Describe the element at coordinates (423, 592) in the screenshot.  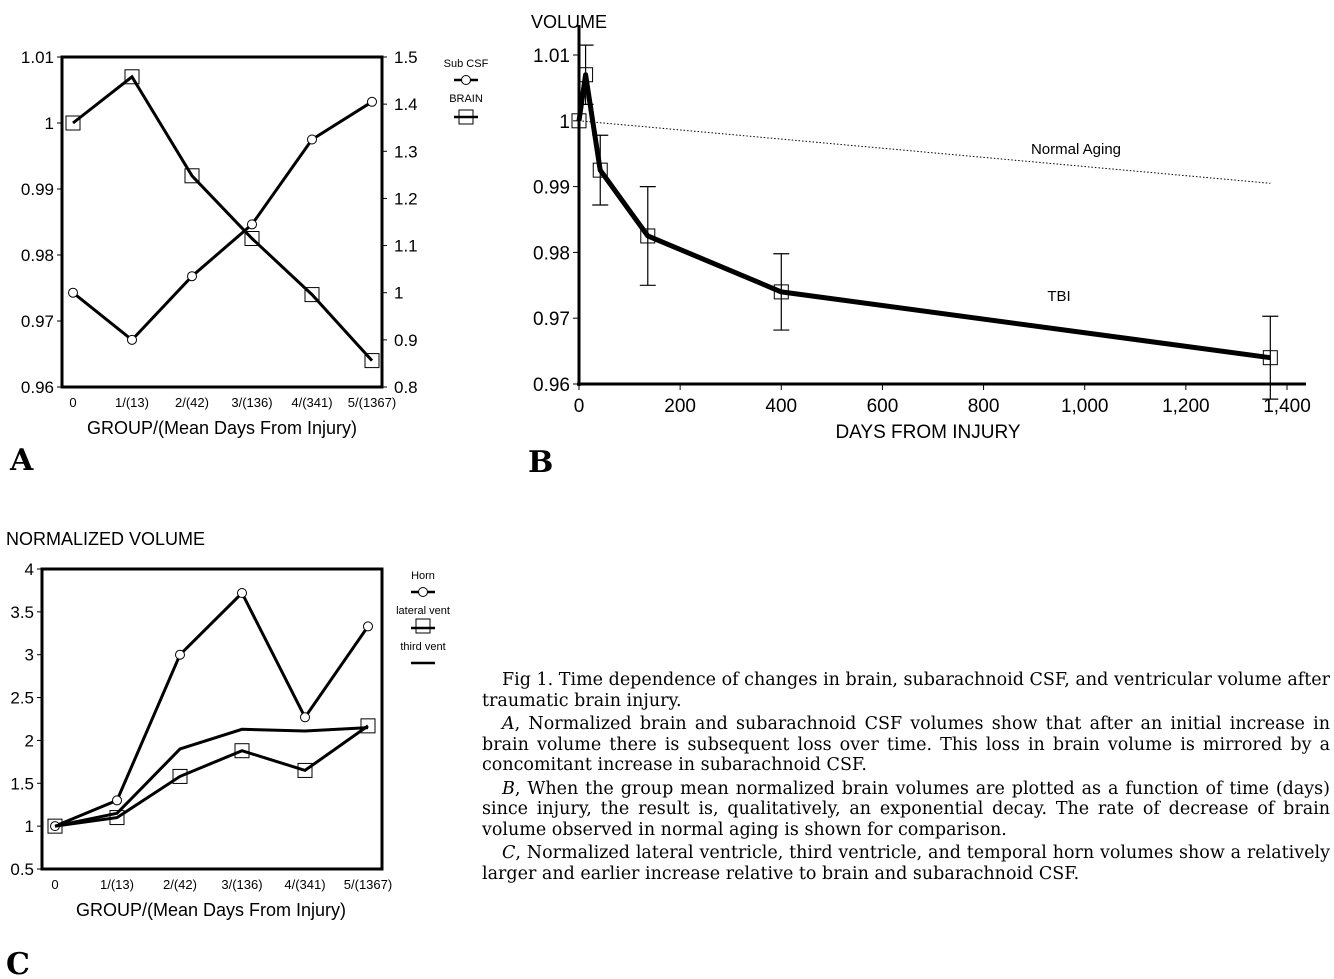
I see `panel-c-legend-horn-marker` at that location.